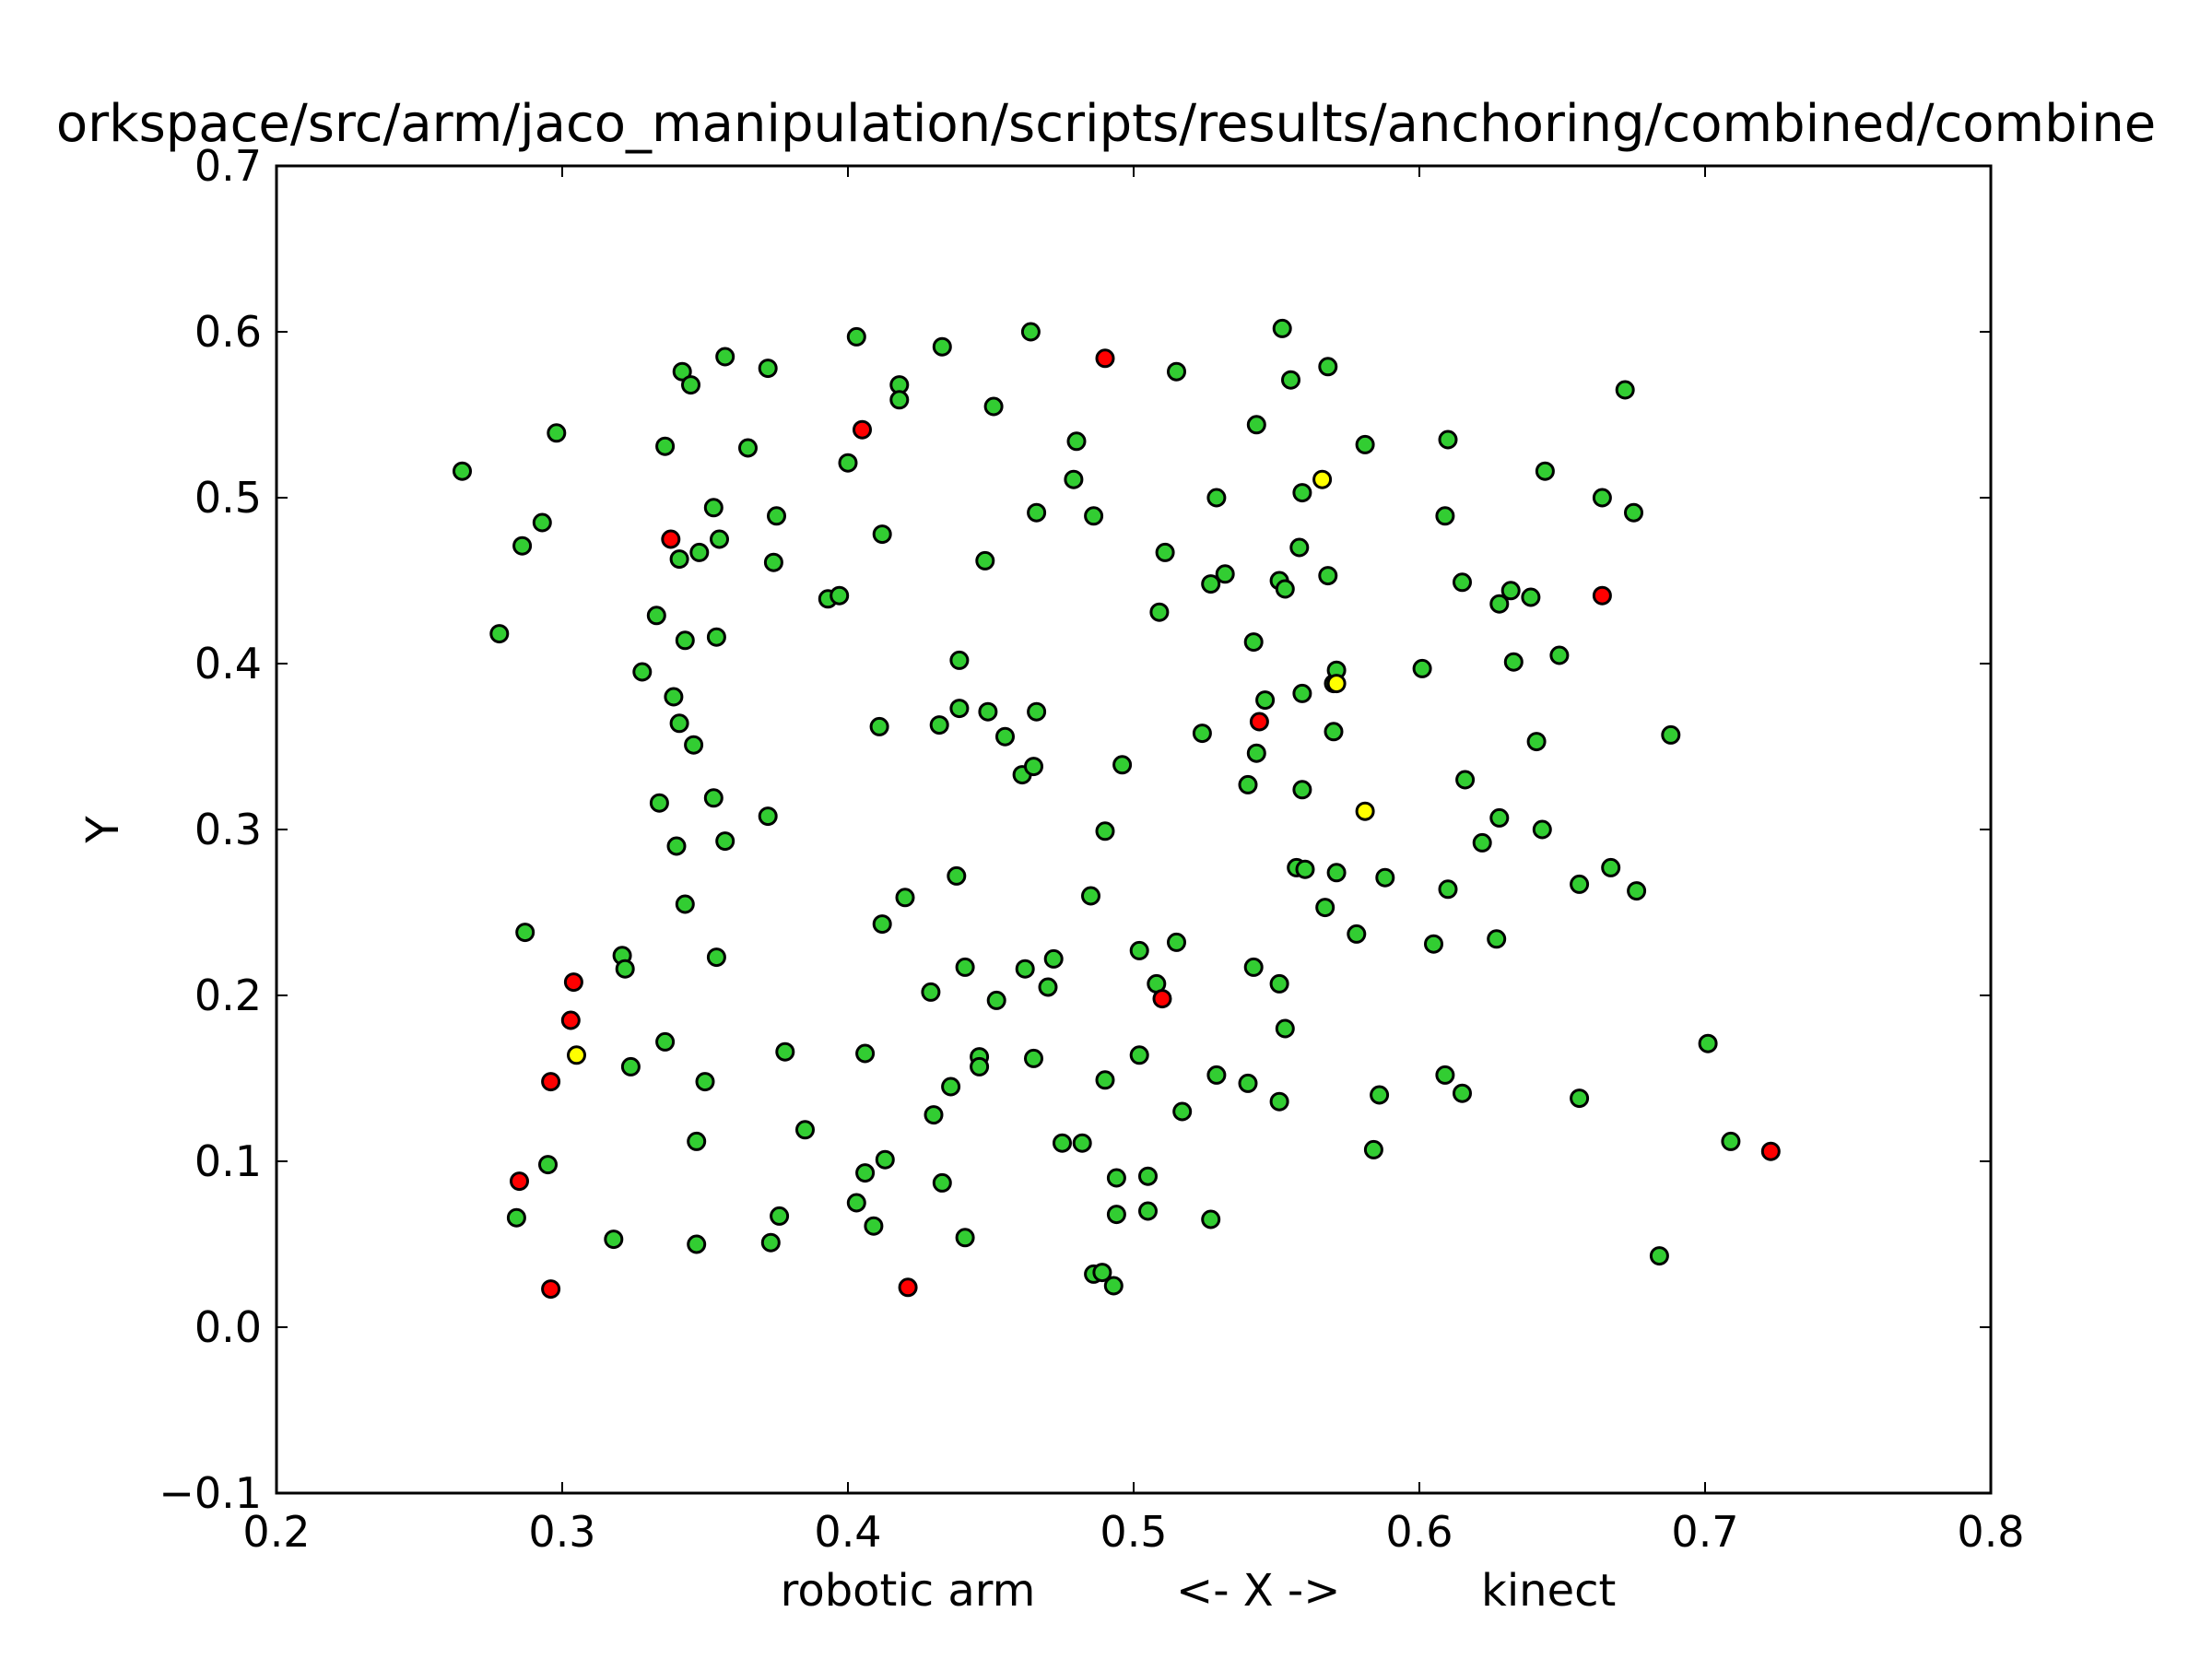 This screenshot has height=1659, width=2212. What do you see at coordinates (228, 498) in the screenshot?
I see `y-tick-label: 0.5` at bounding box center [228, 498].